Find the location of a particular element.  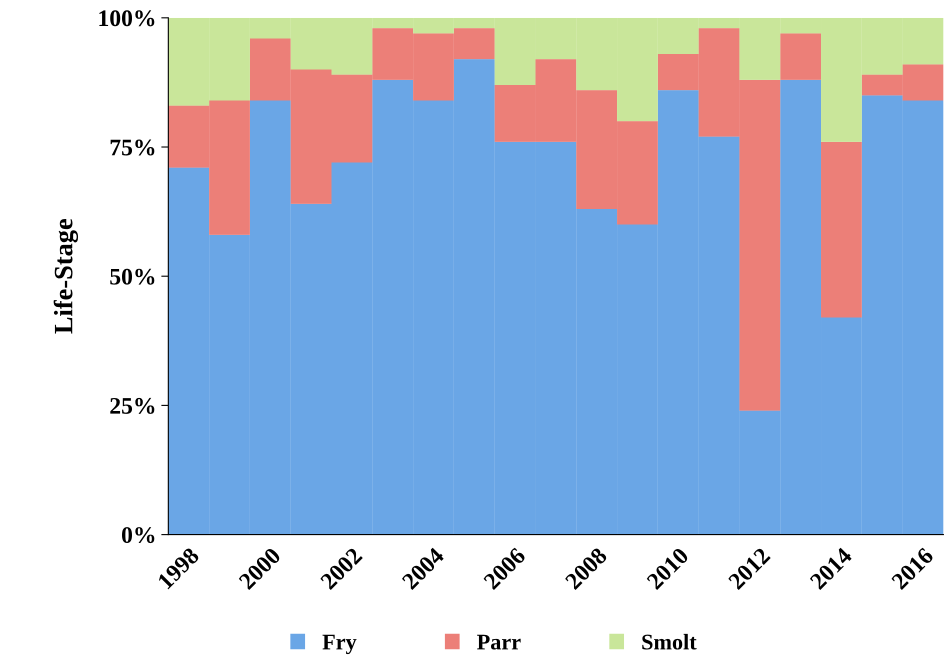

legend-label: Parr is located at coordinates (499, 642).